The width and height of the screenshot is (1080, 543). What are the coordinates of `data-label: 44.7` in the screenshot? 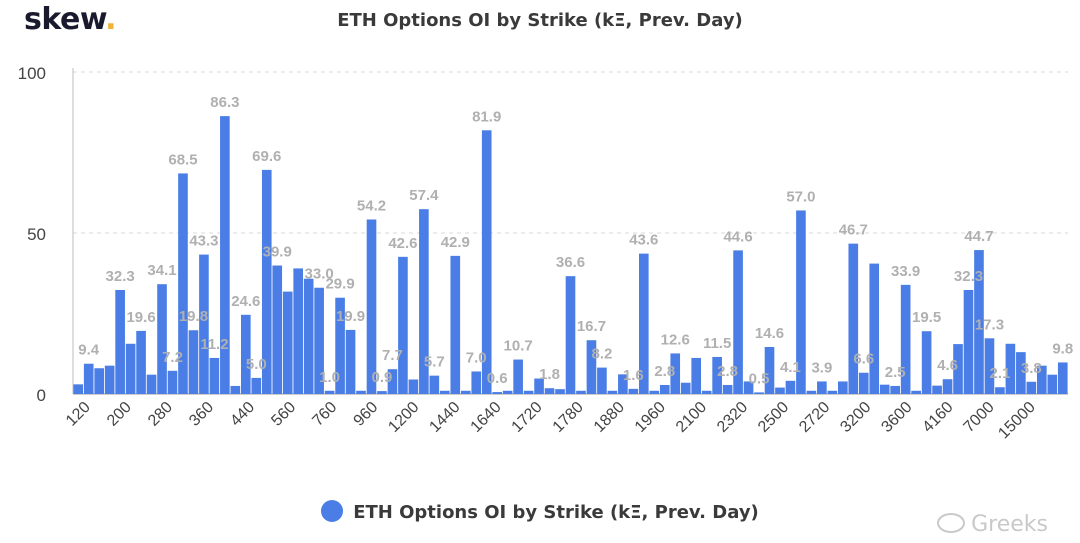 It's located at (978, 236).